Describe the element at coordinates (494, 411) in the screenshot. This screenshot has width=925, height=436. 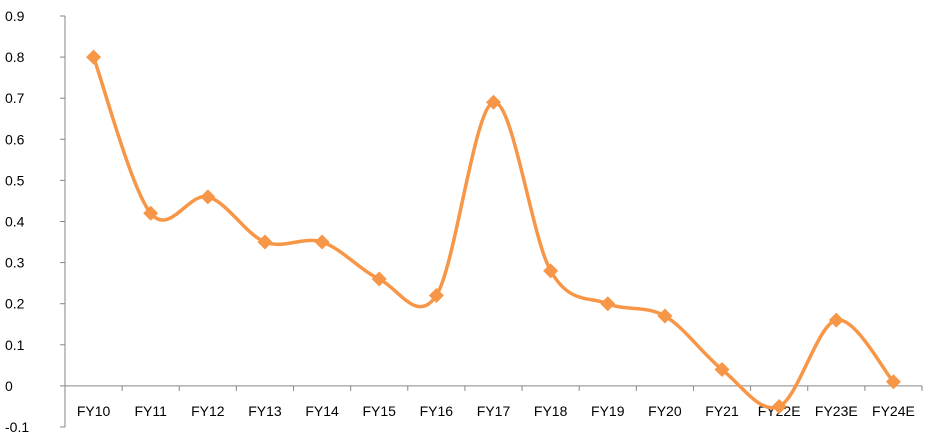
I see `x-tick-label: FY17` at that location.